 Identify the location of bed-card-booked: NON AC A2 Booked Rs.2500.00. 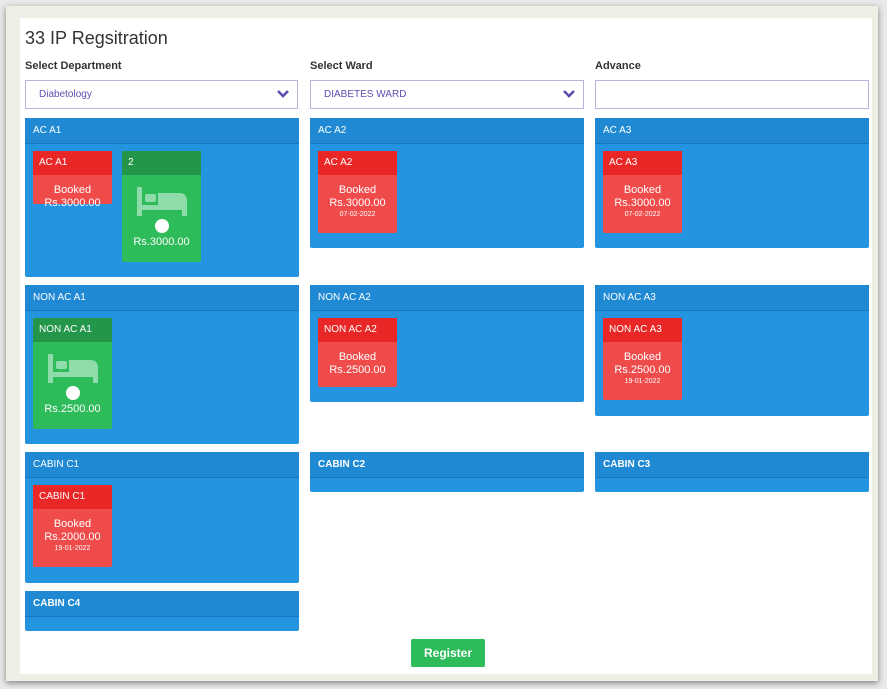
(357, 352).